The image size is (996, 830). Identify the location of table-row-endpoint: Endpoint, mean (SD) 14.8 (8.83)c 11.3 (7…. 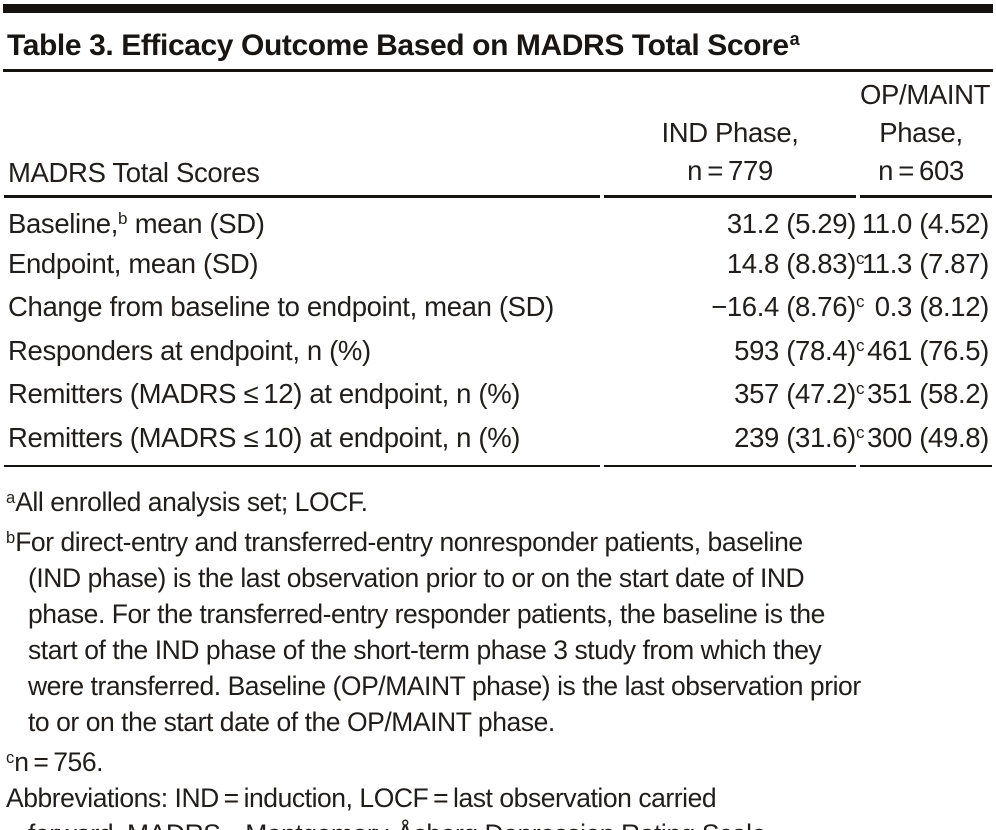
(498, 264).